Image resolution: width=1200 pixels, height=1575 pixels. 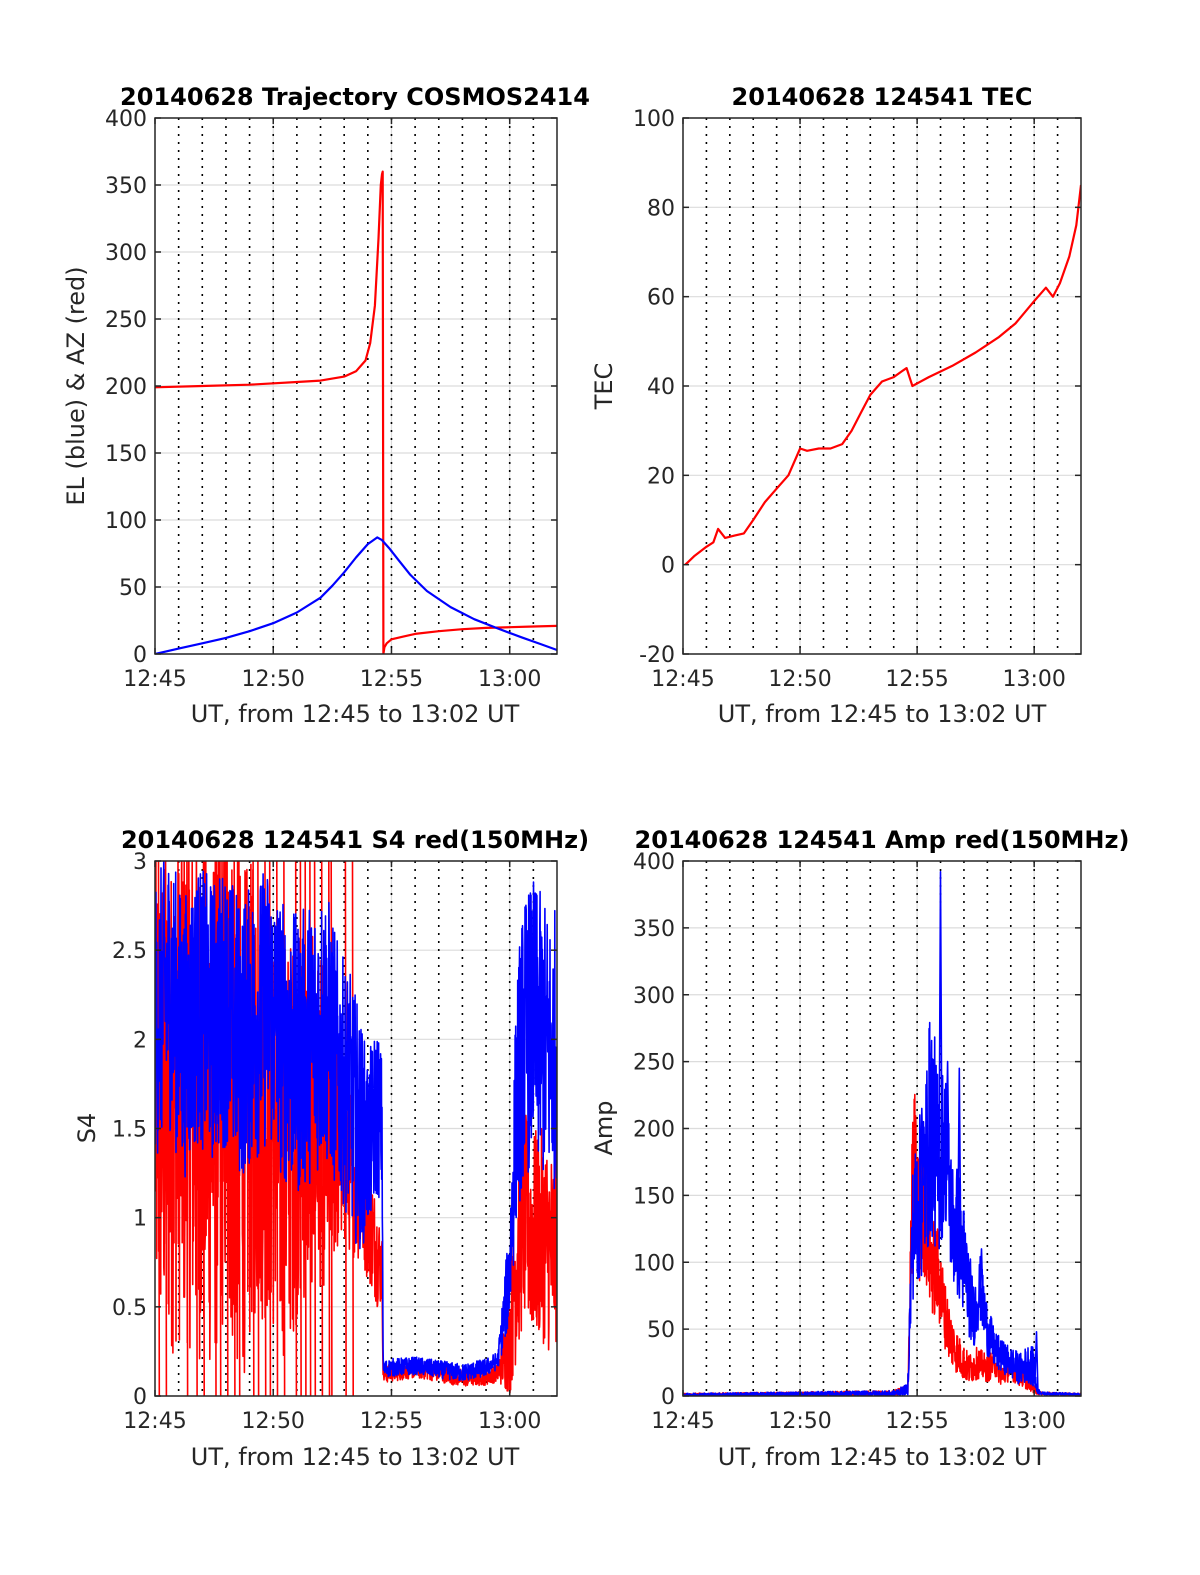 I want to click on y-tick-label: 2.5, so click(x=129, y=951).